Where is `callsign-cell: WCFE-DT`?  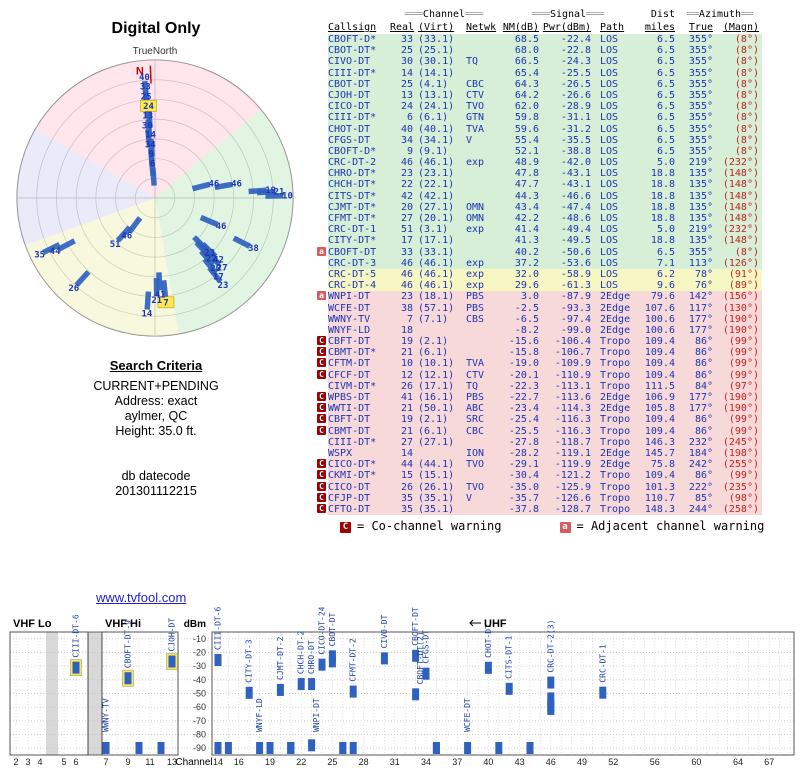
callsign-cell: WCFE-DT is located at coordinates (359, 308).